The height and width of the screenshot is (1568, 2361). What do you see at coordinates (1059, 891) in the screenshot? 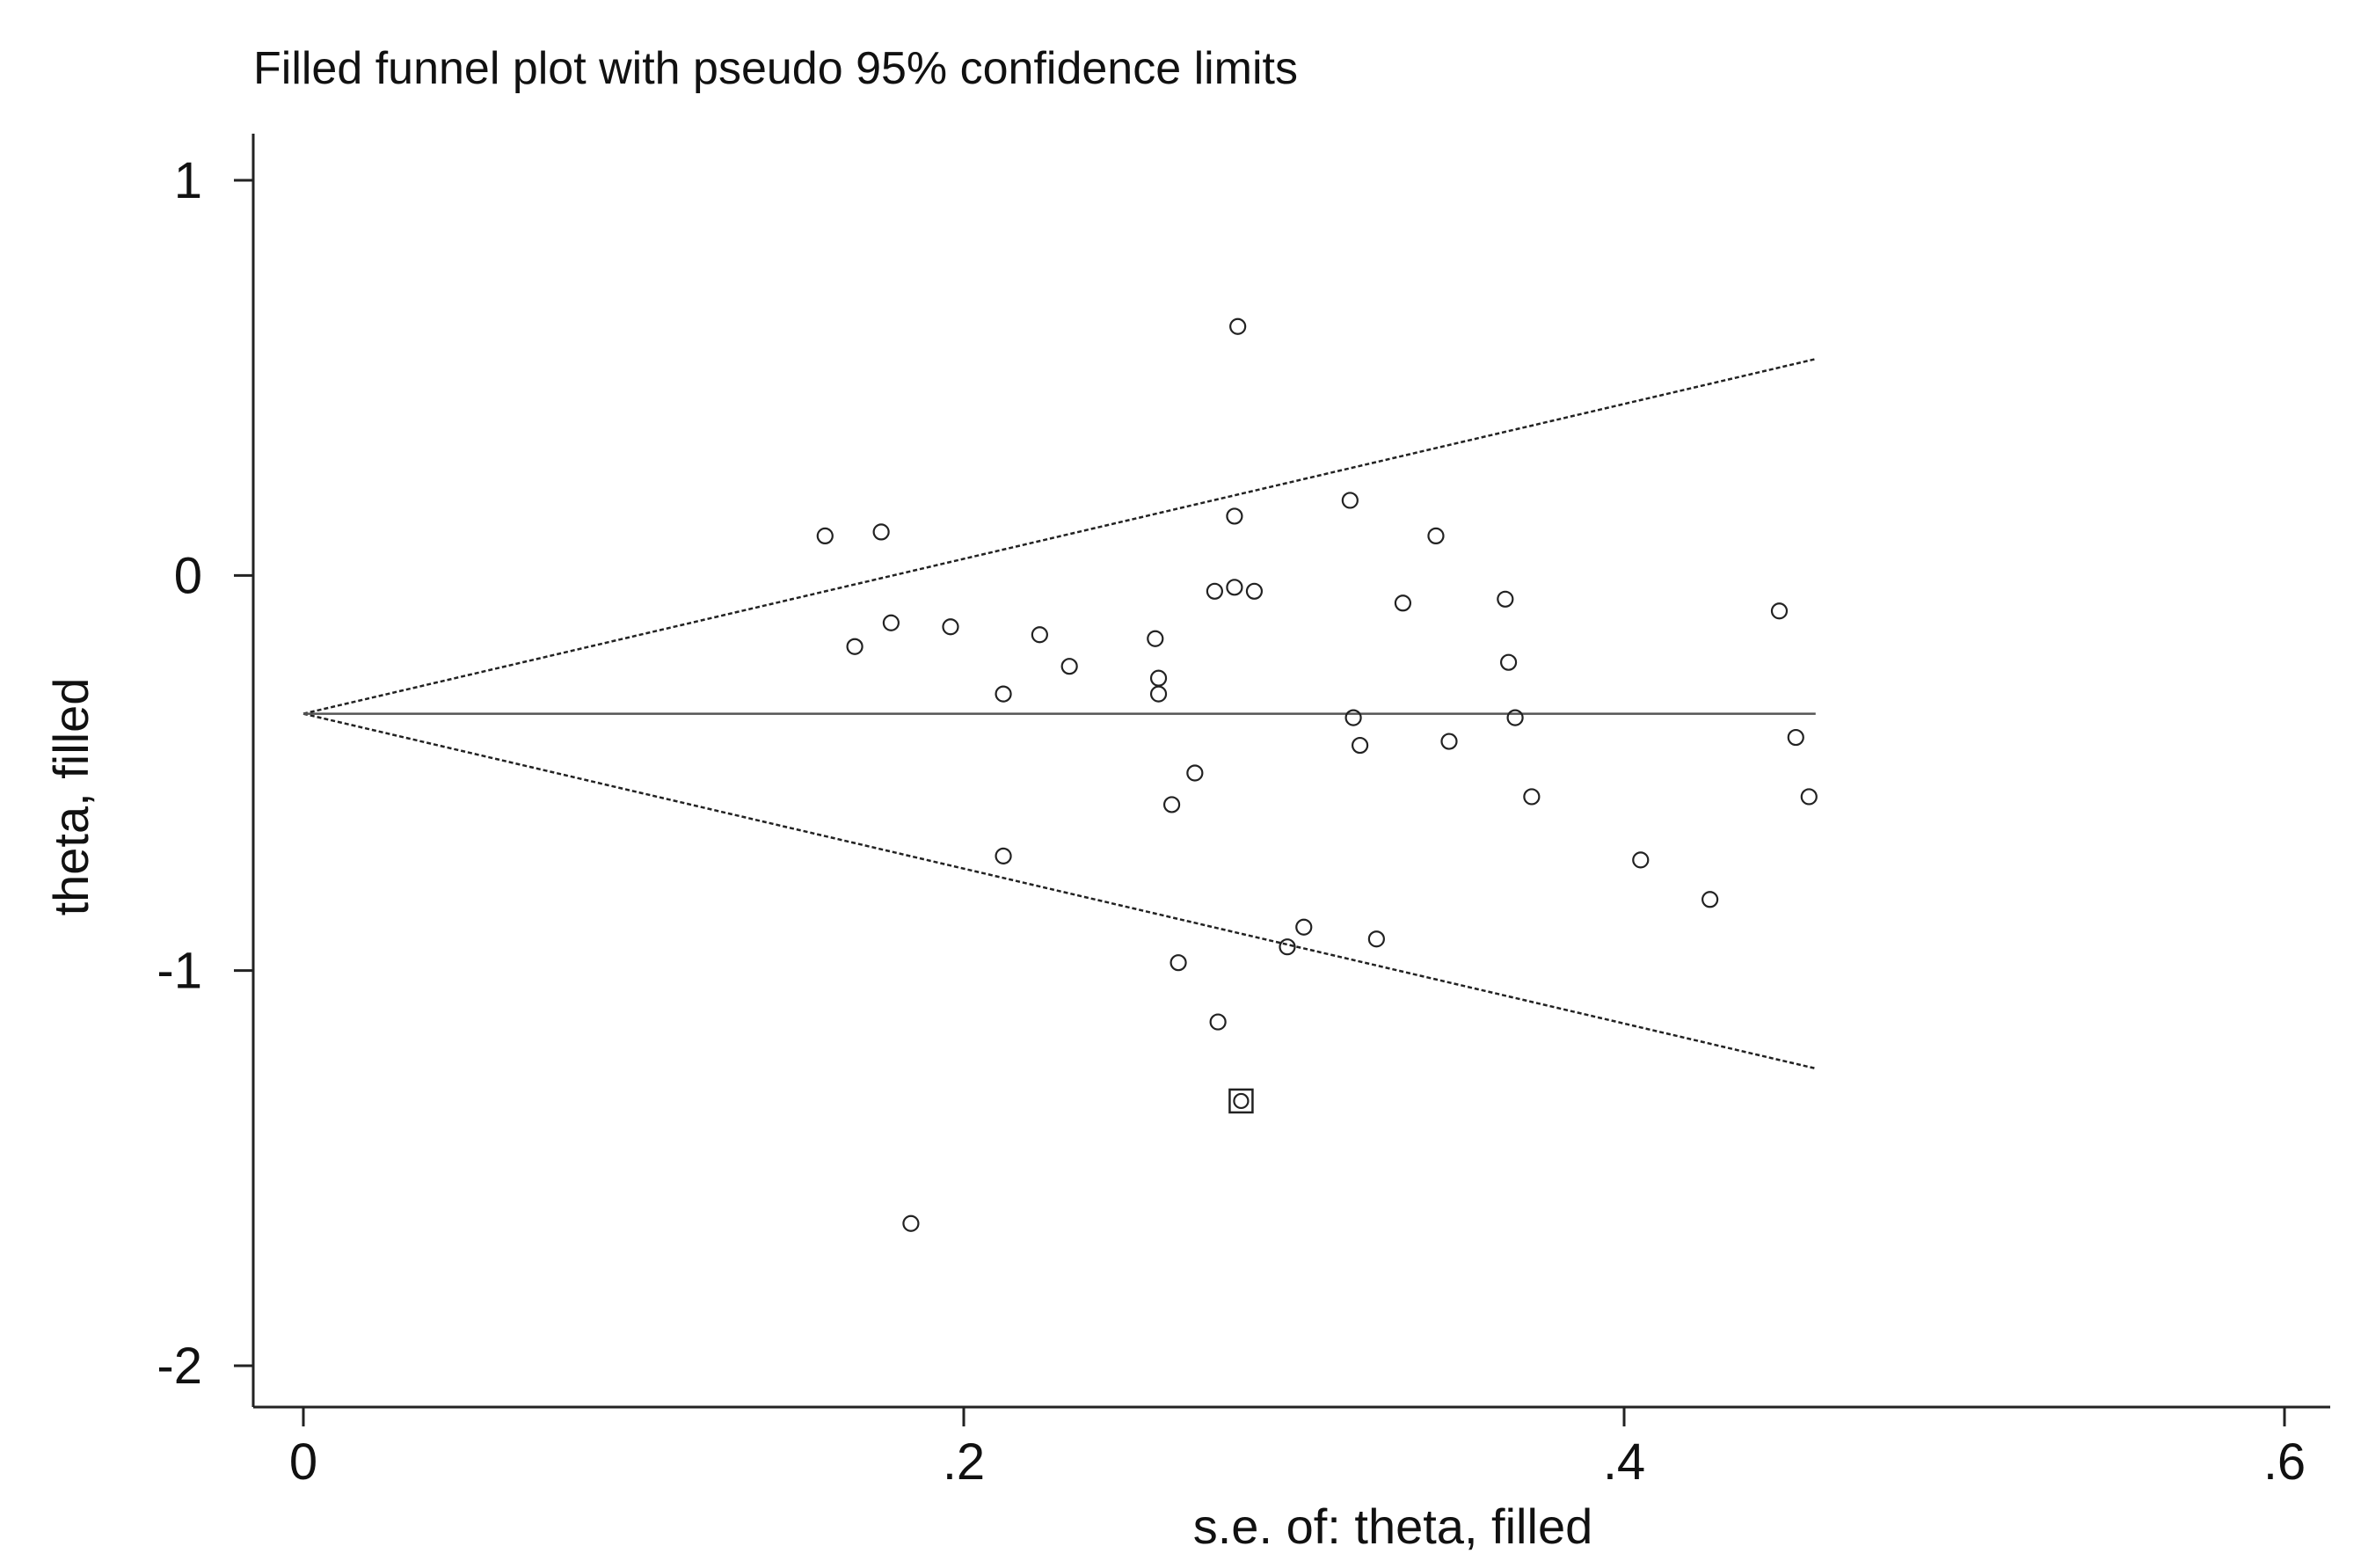
I see `lower-confidence-limit` at bounding box center [1059, 891].